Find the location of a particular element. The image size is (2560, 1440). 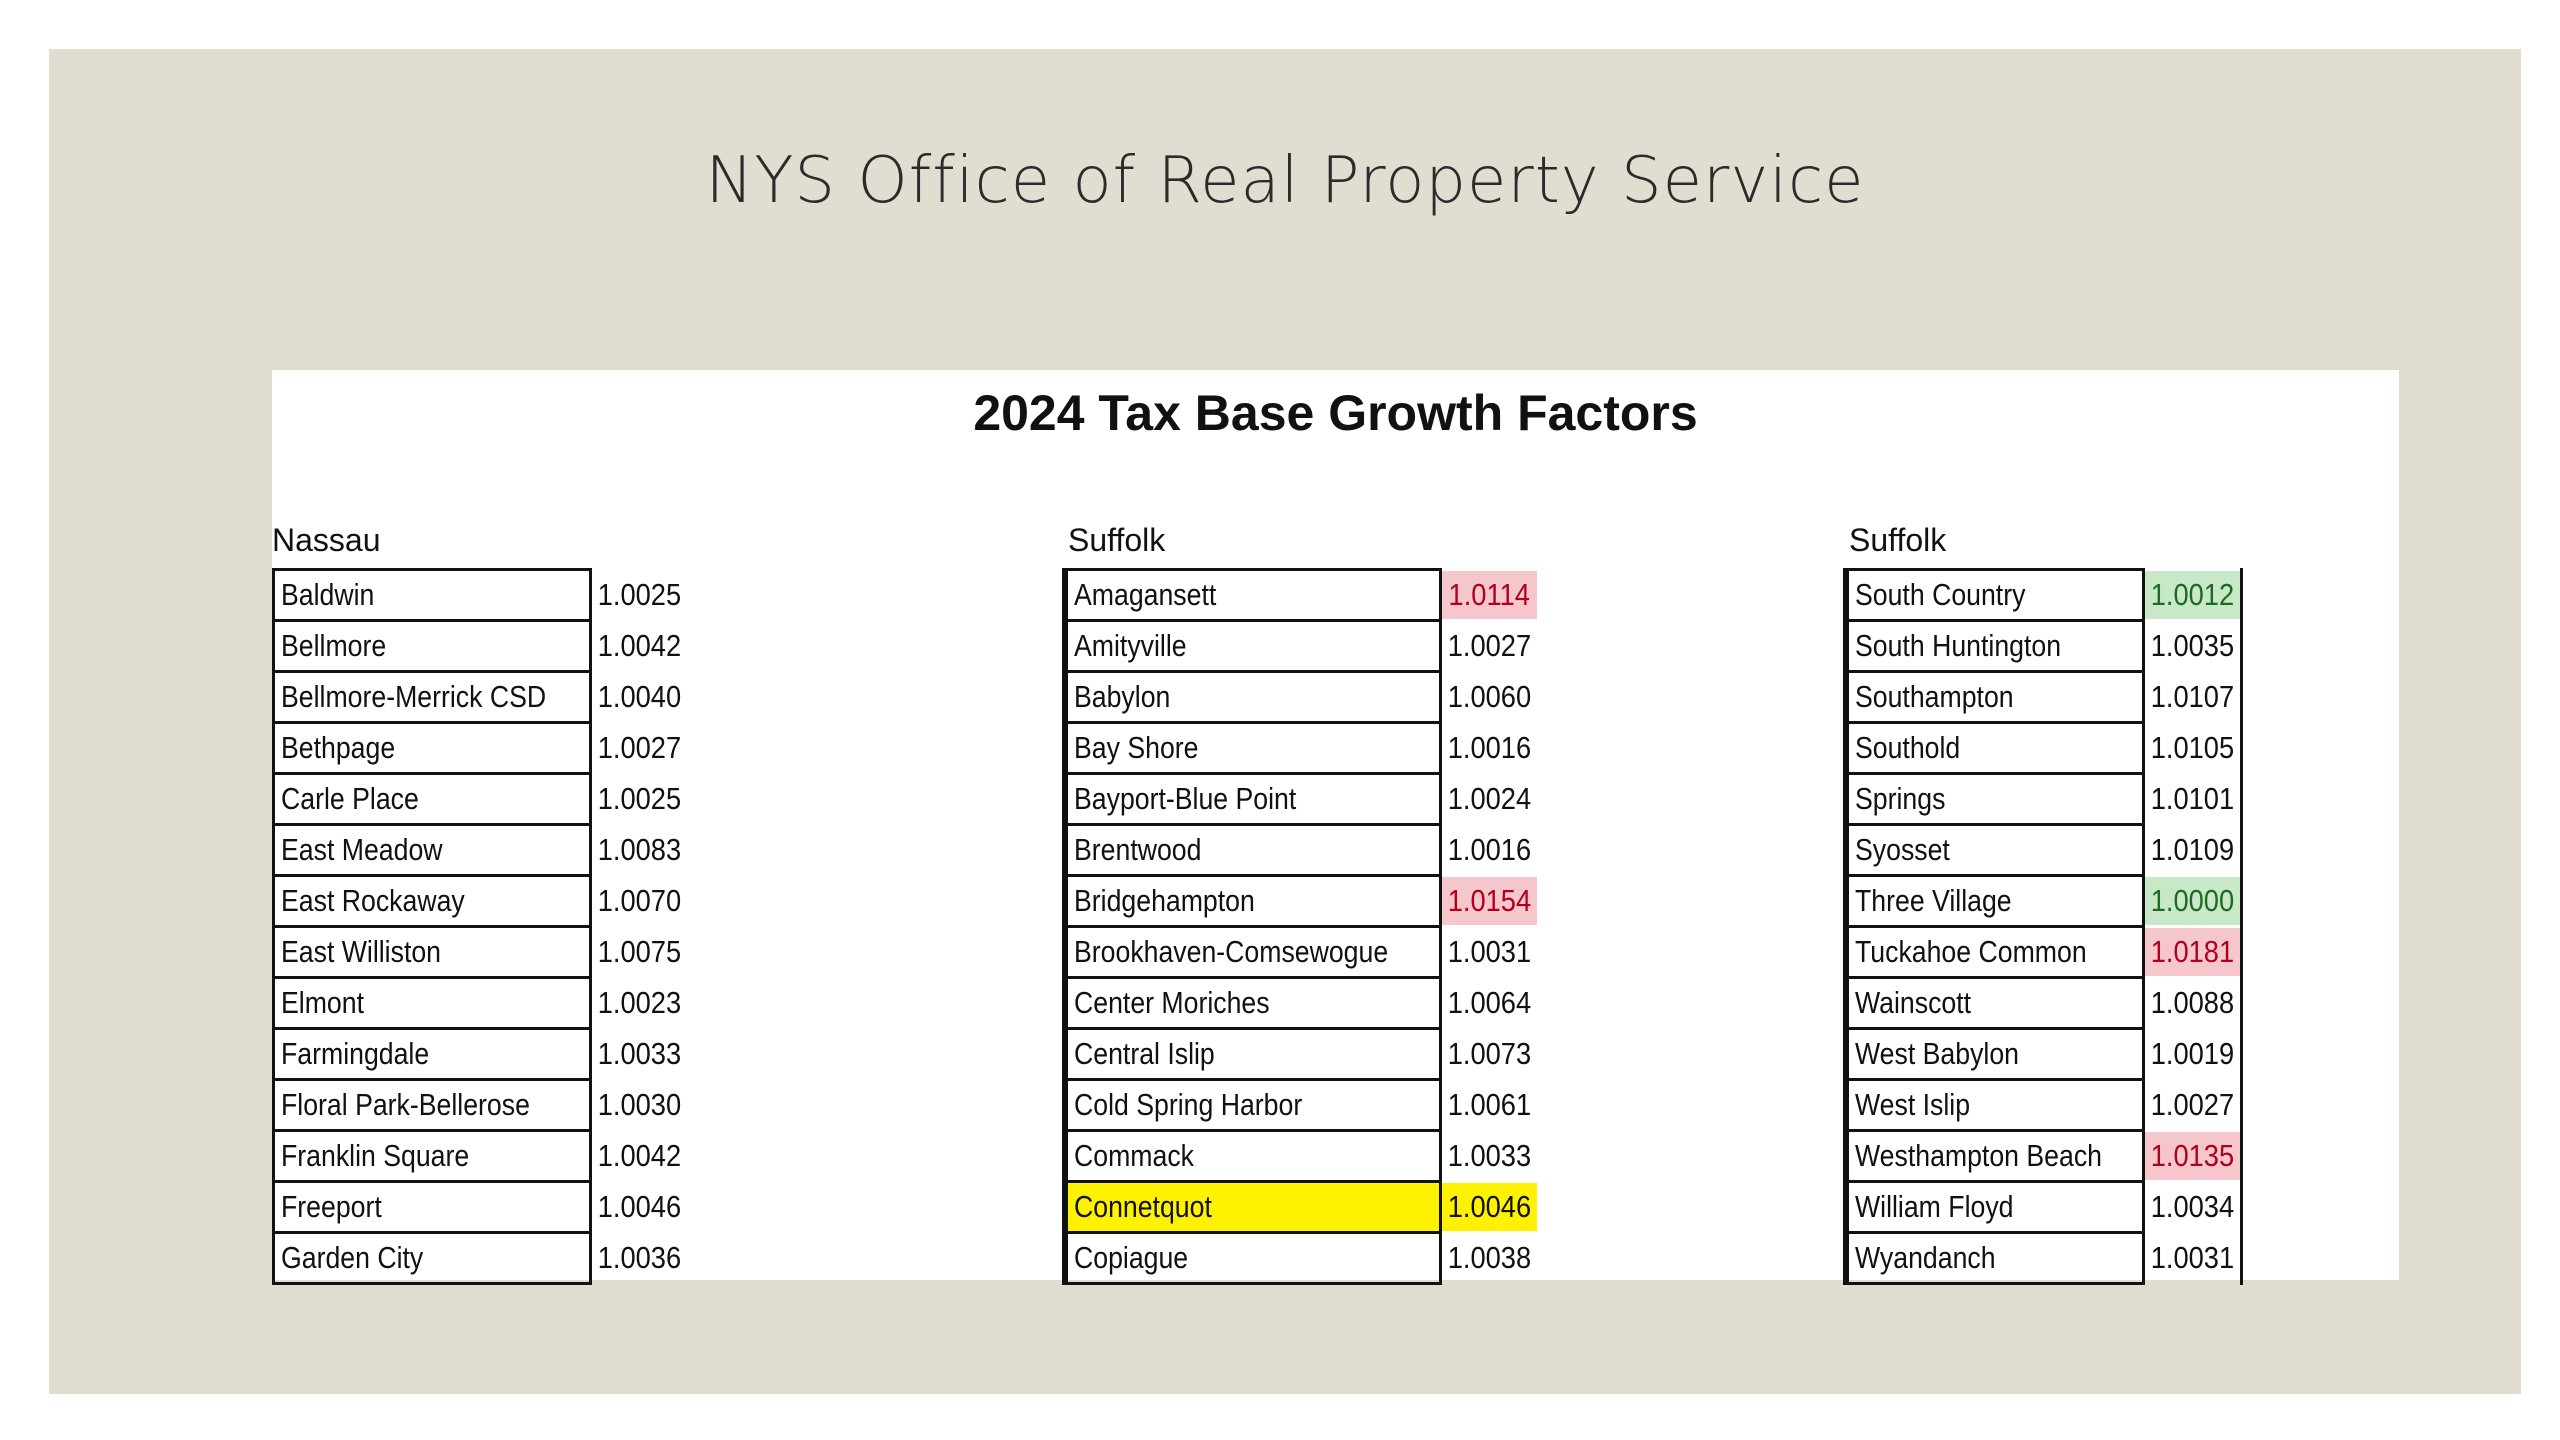

table-row: West Islip 1.0027 is located at coordinates (2043, 1105).